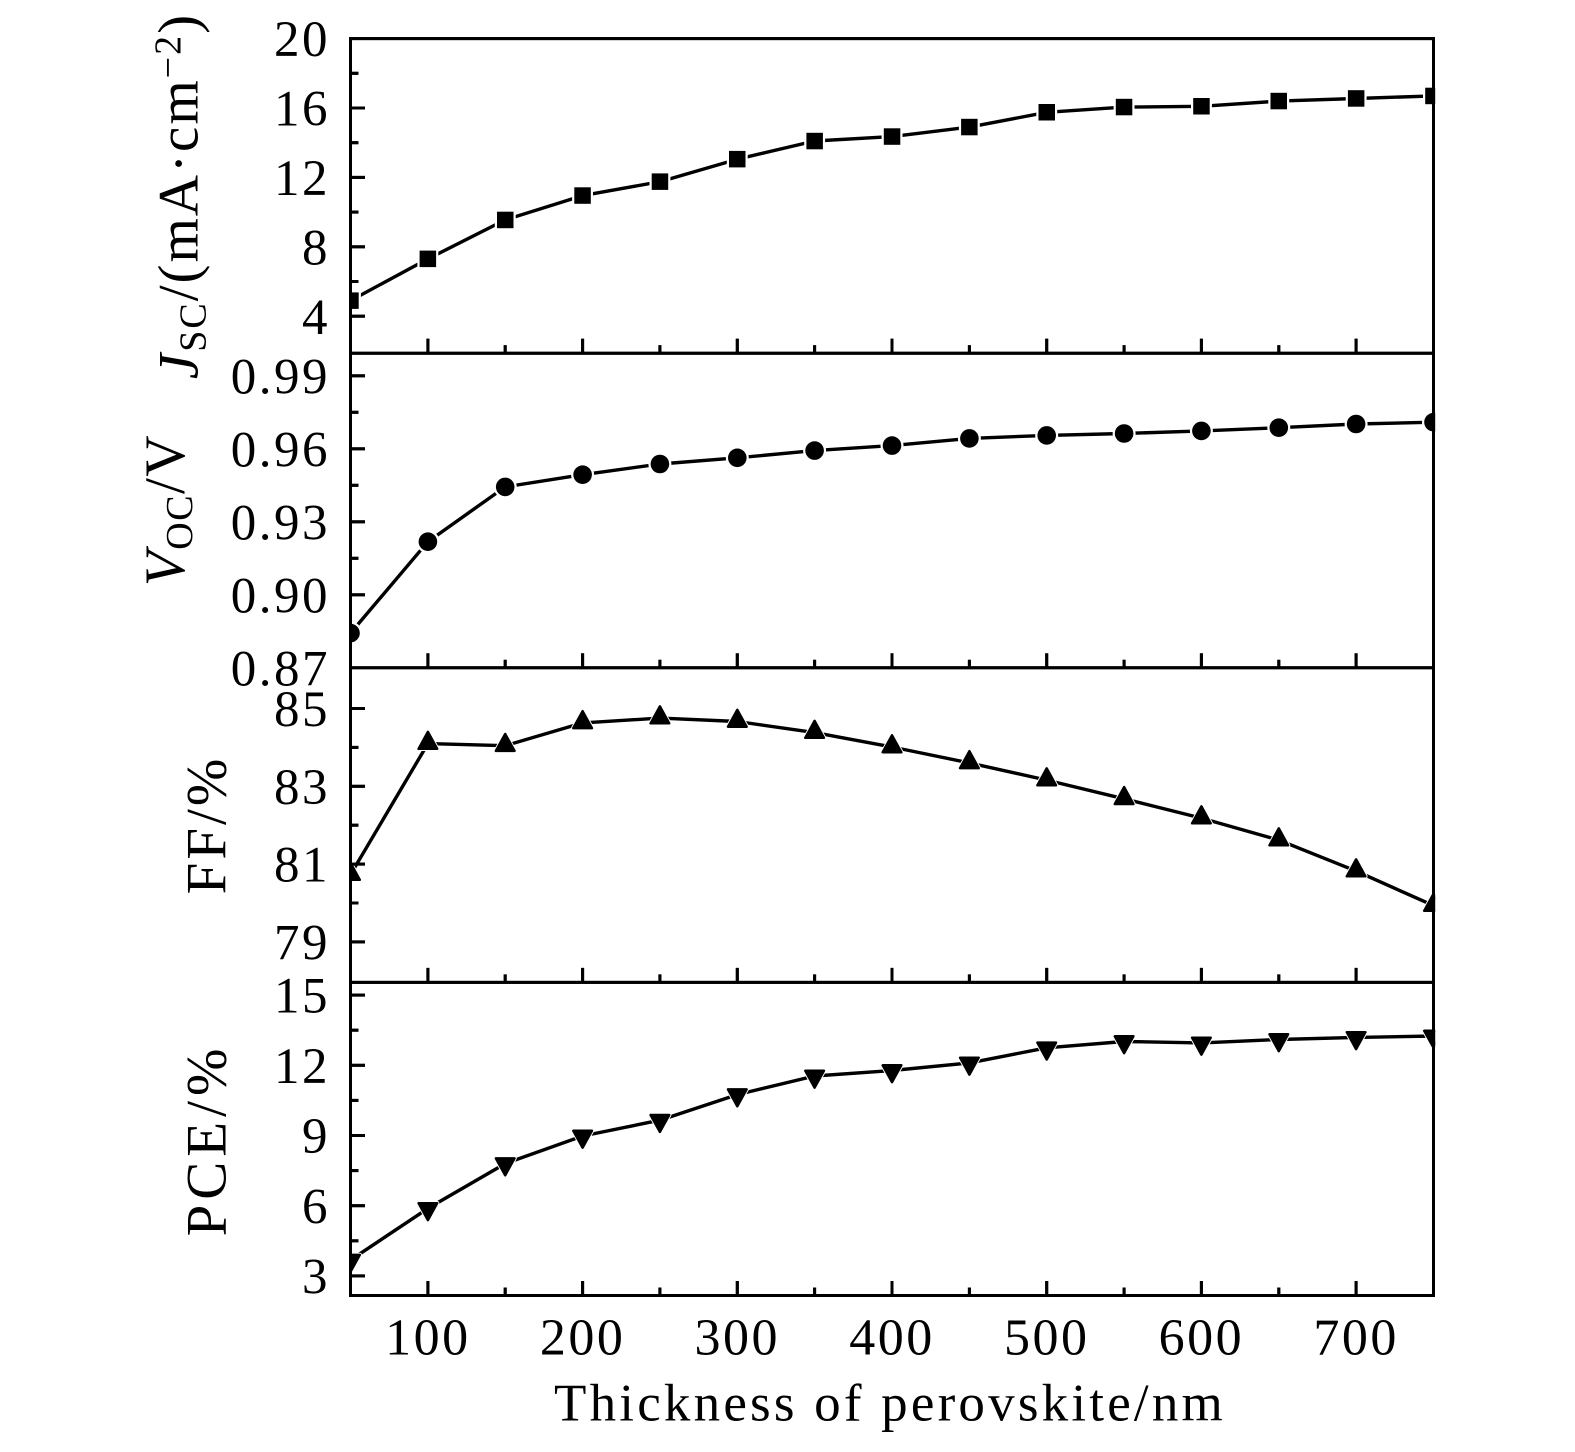 This screenshot has width=1575, height=1452. I want to click on svg-text: 81, so click(302, 866).